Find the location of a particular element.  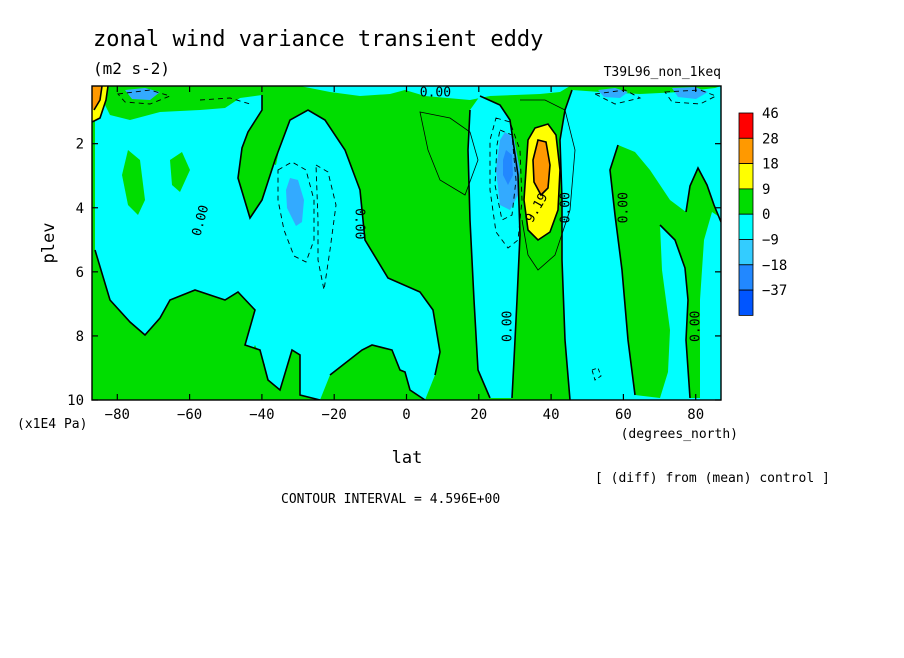

y-tick-label: 6 is located at coordinates (80, 273).